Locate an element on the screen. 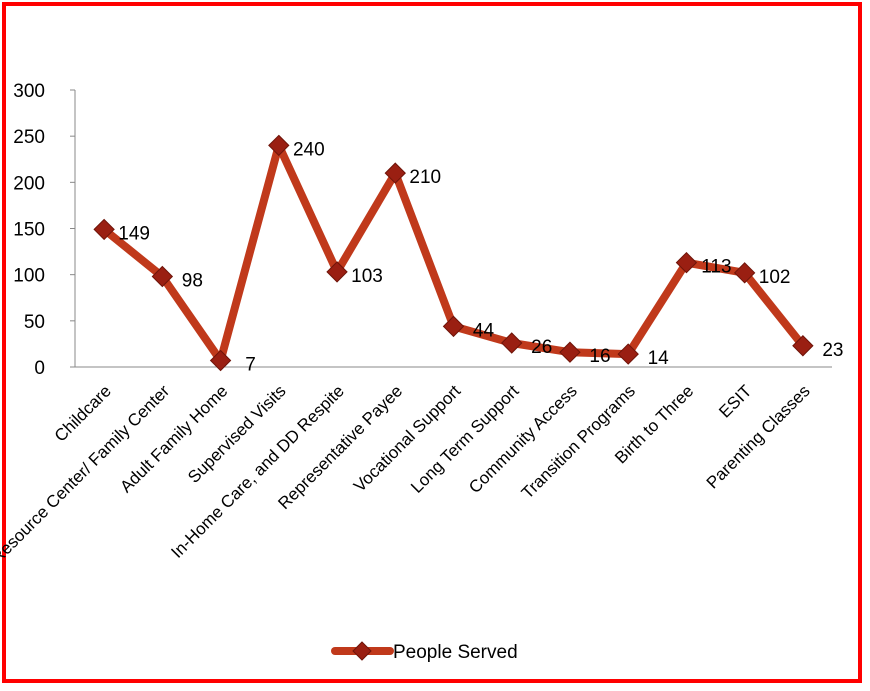 The image size is (870, 691). data-label: 240 is located at coordinates (309, 149).